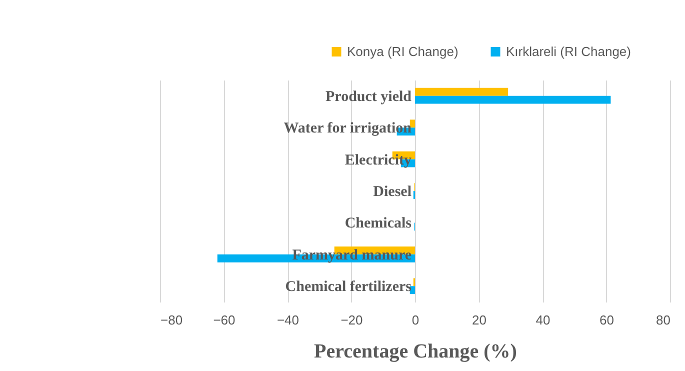 This screenshot has width=685, height=371. I want to click on x-tick-label: −80, so click(171, 320).